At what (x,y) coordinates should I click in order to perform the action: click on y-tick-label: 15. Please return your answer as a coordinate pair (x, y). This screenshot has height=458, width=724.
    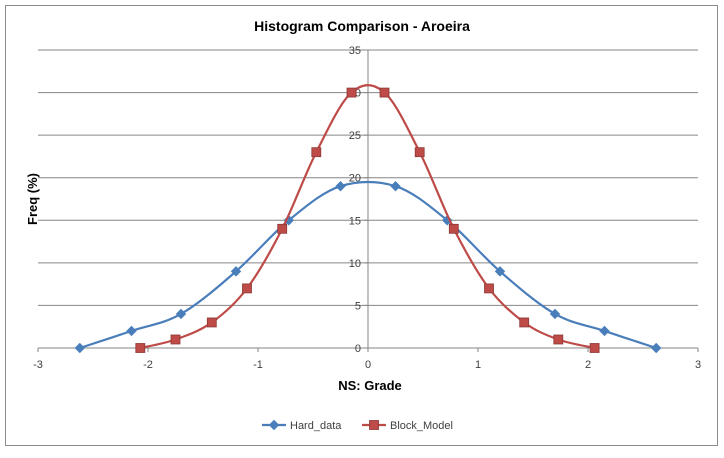
    Looking at the image, I should click on (355, 221).